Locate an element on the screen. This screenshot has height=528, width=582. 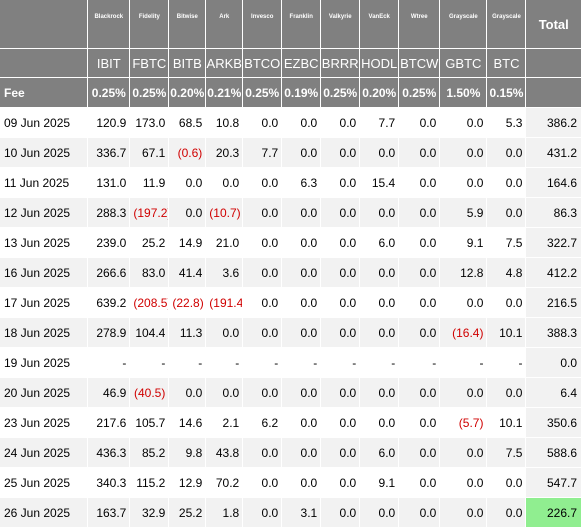
row-date: 09 Jun 2025 is located at coordinates (44, 123).